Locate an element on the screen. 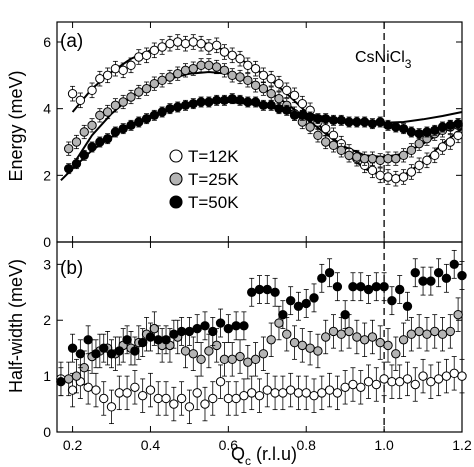 The width and height of the screenshot is (474, 467). x-tick-label: 0.8 is located at coordinates (306, 445).